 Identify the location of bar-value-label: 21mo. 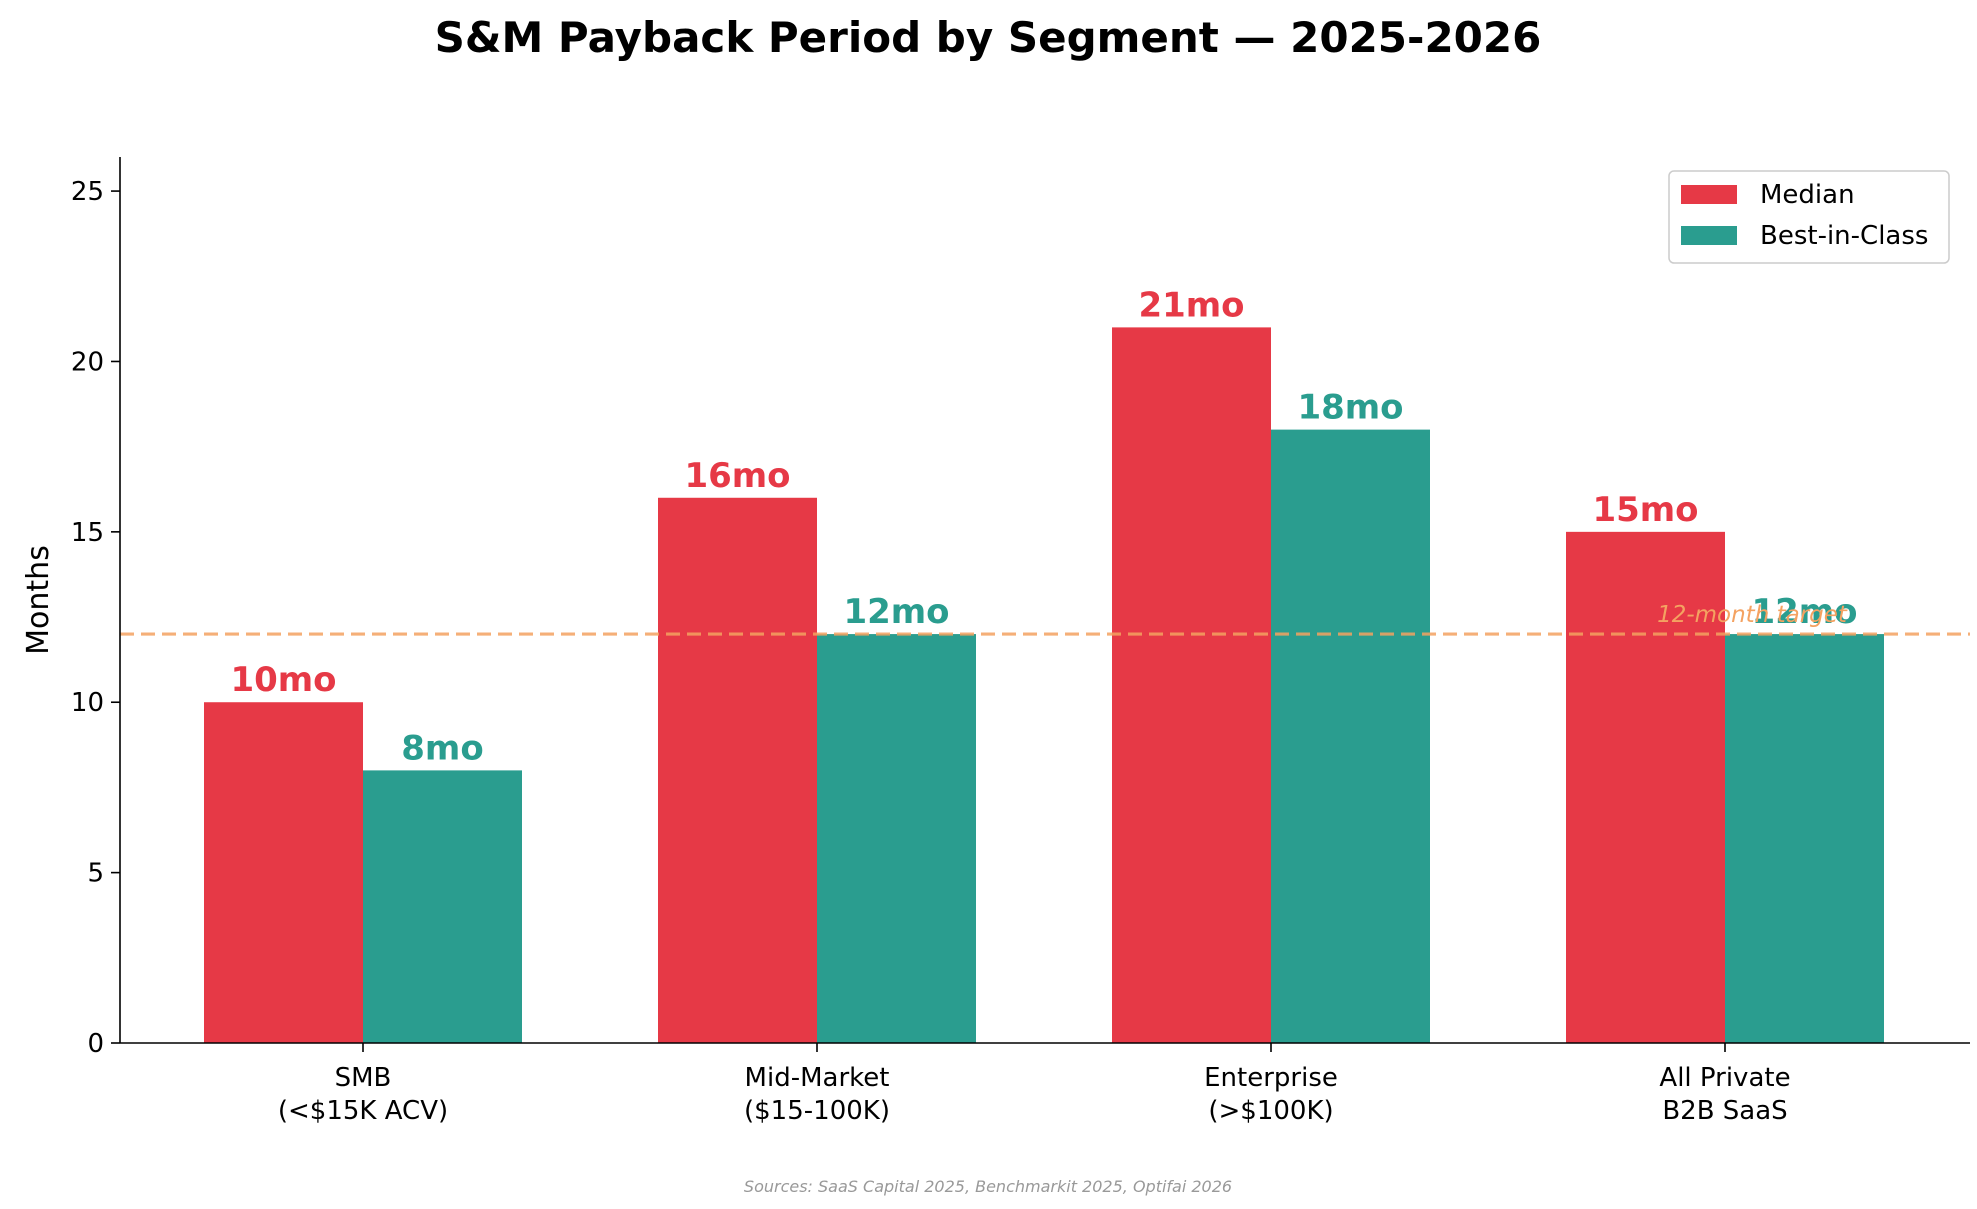
(1191, 305).